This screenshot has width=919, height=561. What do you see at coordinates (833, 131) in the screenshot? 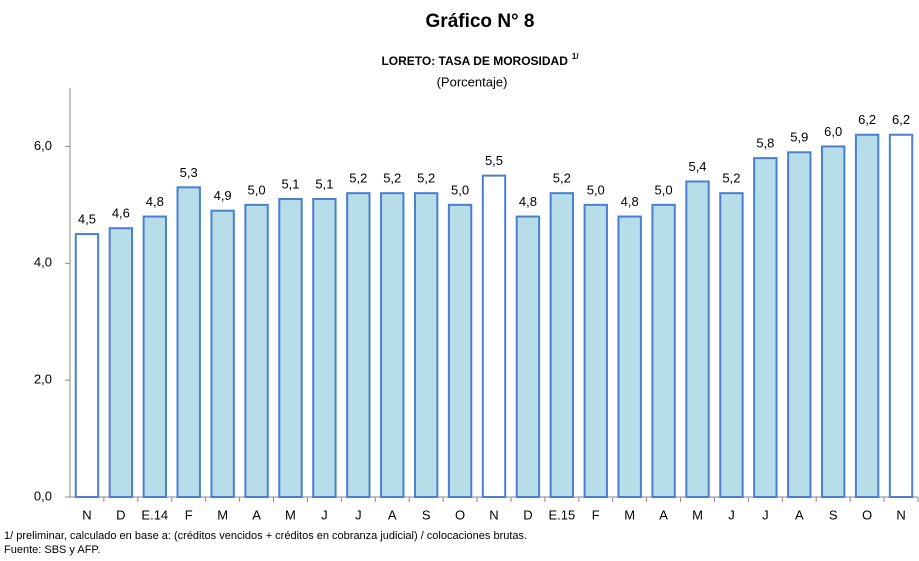
I see `value-label: 6,0` at bounding box center [833, 131].